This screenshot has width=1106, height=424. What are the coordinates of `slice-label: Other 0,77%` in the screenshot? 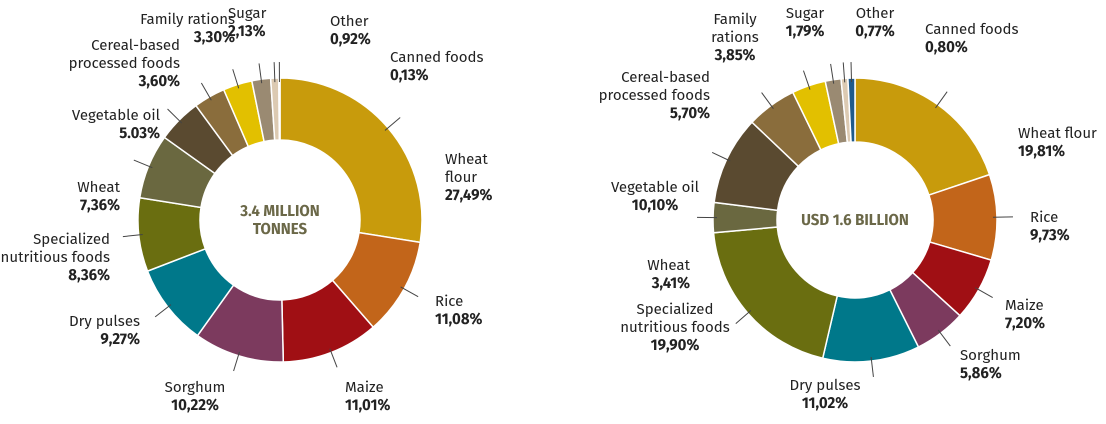 It's located at (875, 22).